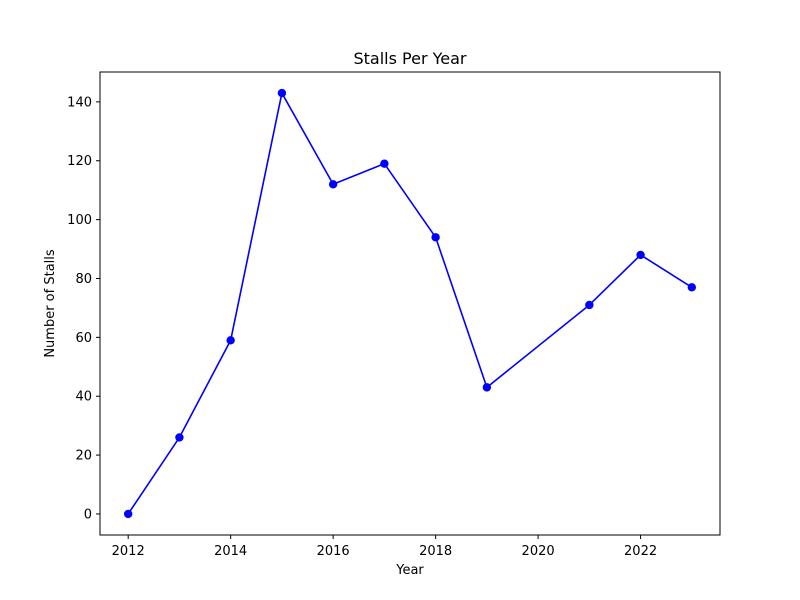 Image resolution: width=800 pixels, height=600 pixels. Describe the element at coordinates (538, 551) in the screenshot. I see `x-tick-label: 2020` at that location.